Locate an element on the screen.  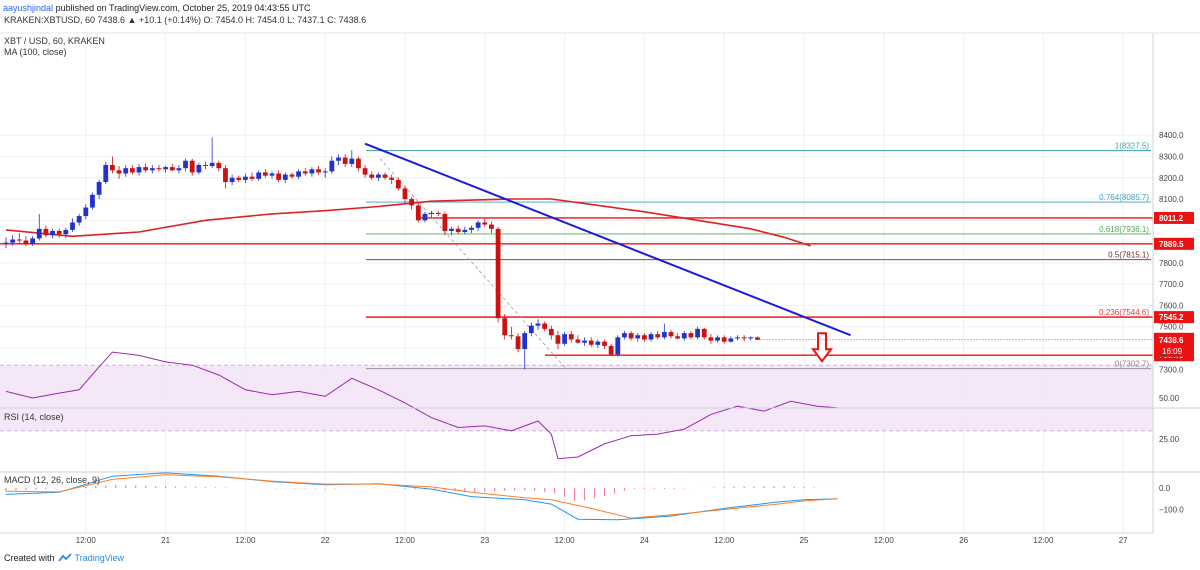
time-tick-label: 26 is located at coordinates (963, 540).